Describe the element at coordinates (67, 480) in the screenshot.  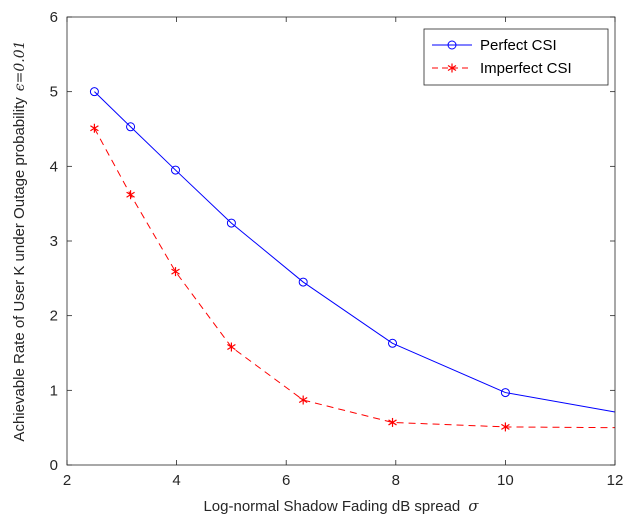
I see `x-tick-label: 2` at that location.